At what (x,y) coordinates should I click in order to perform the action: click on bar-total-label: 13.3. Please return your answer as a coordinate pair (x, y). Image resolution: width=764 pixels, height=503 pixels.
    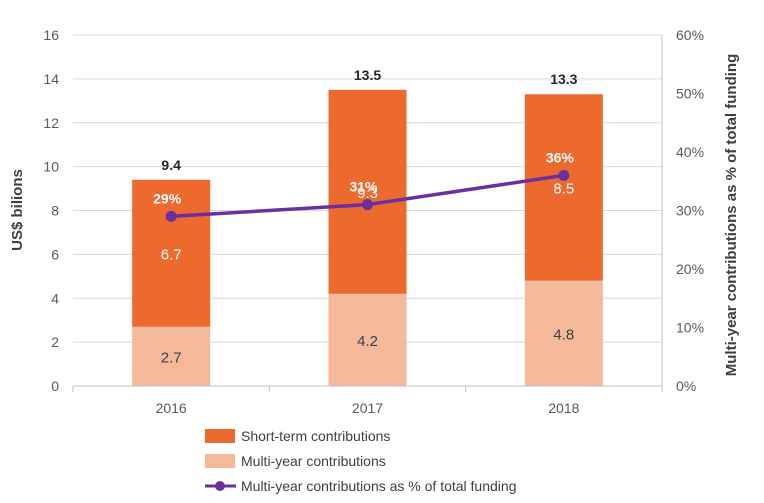
    Looking at the image, I should click on (563, 79).